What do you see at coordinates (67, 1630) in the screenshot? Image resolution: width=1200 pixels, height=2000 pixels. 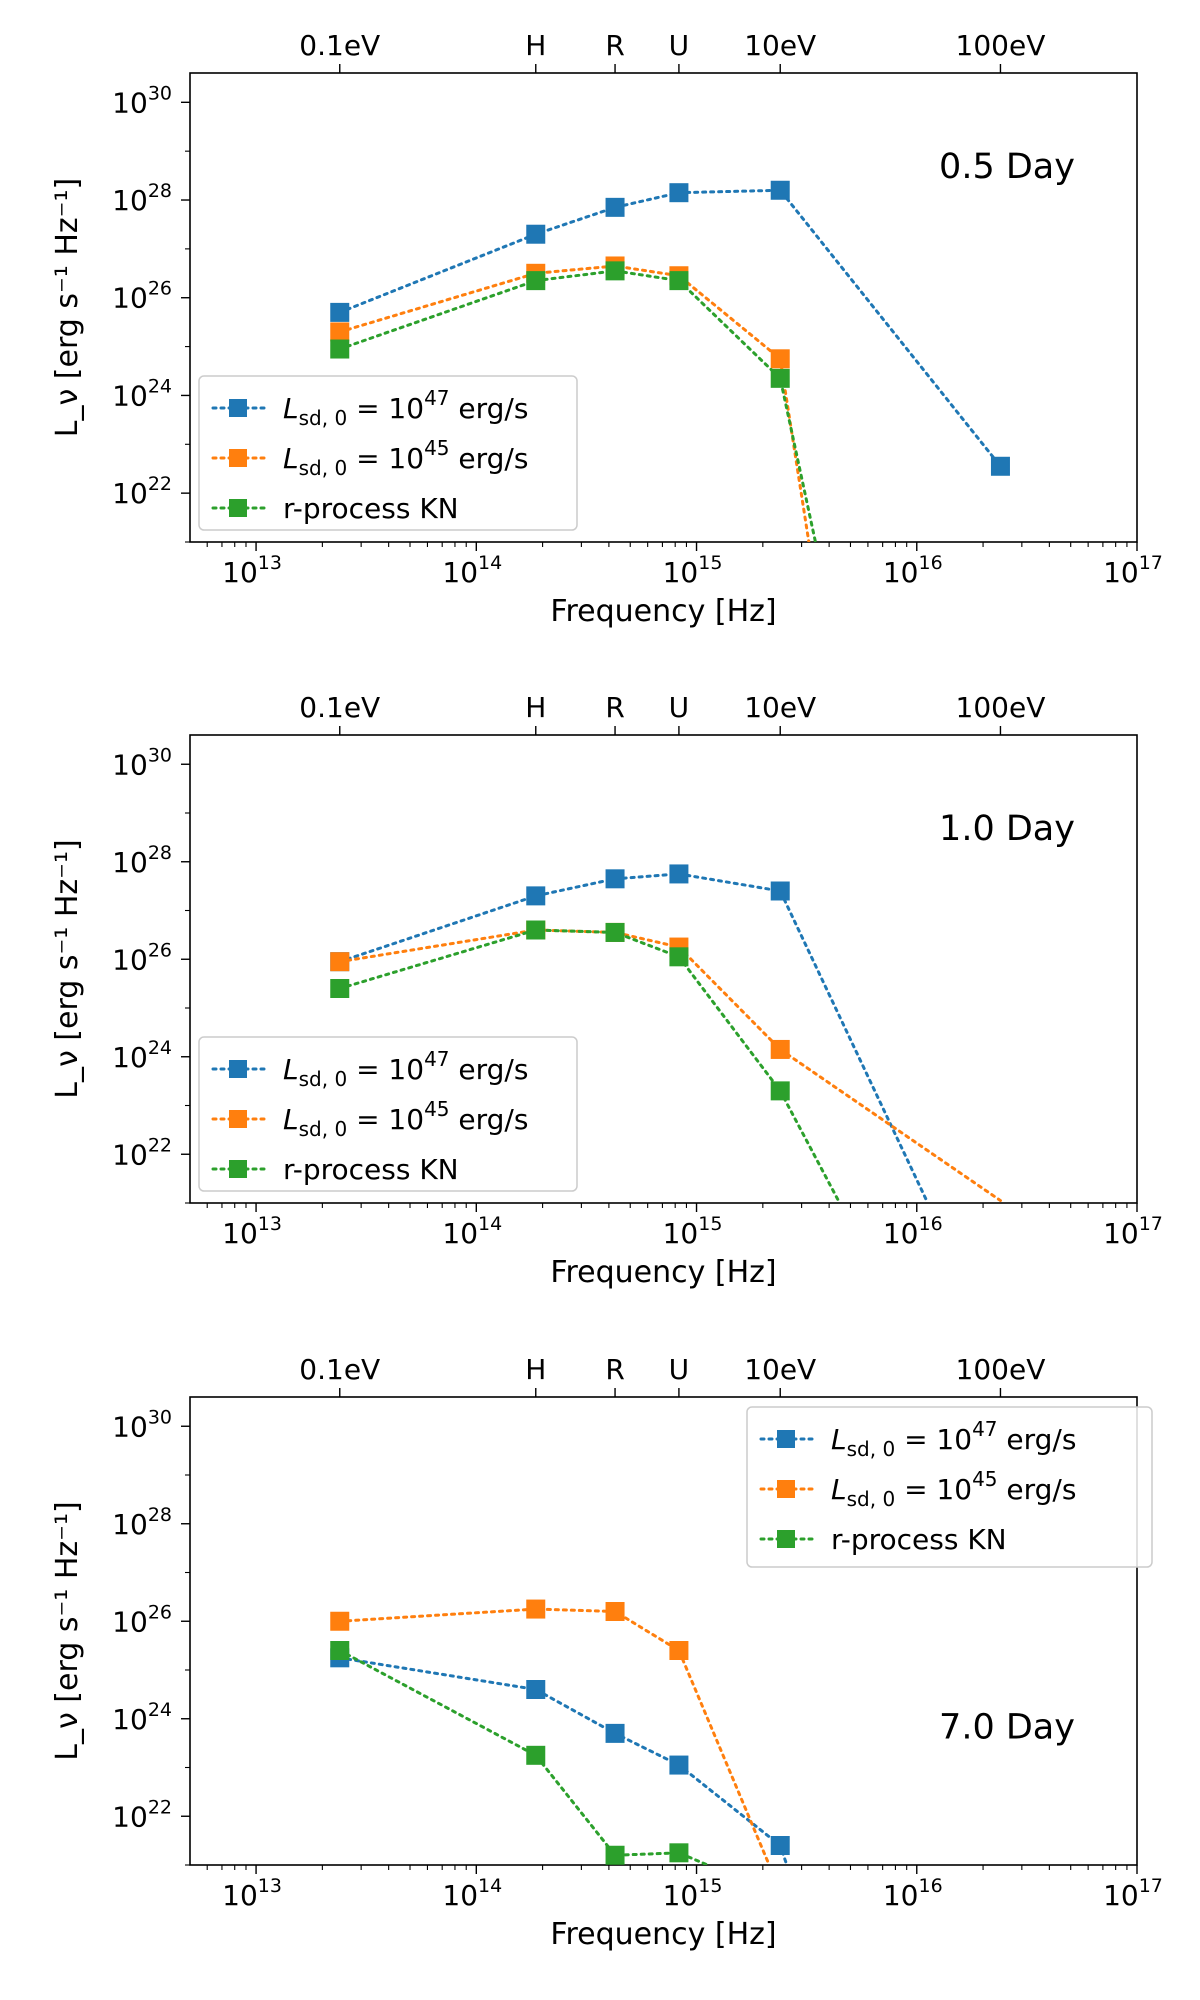 I see `y-axis-label: L_ν [erg s⁻¹ Hz⁻¹]` at bounding box center [67, 1630].